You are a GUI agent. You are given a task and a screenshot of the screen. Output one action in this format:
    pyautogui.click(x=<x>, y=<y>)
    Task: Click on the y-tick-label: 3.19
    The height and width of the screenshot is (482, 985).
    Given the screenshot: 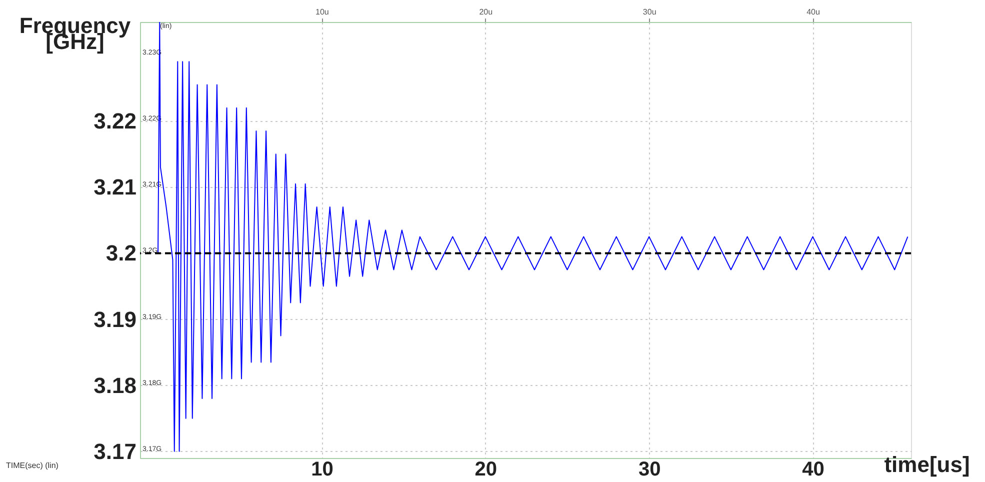 What is the action you would take?
    pyautogui.click(x=115, y=319)
    